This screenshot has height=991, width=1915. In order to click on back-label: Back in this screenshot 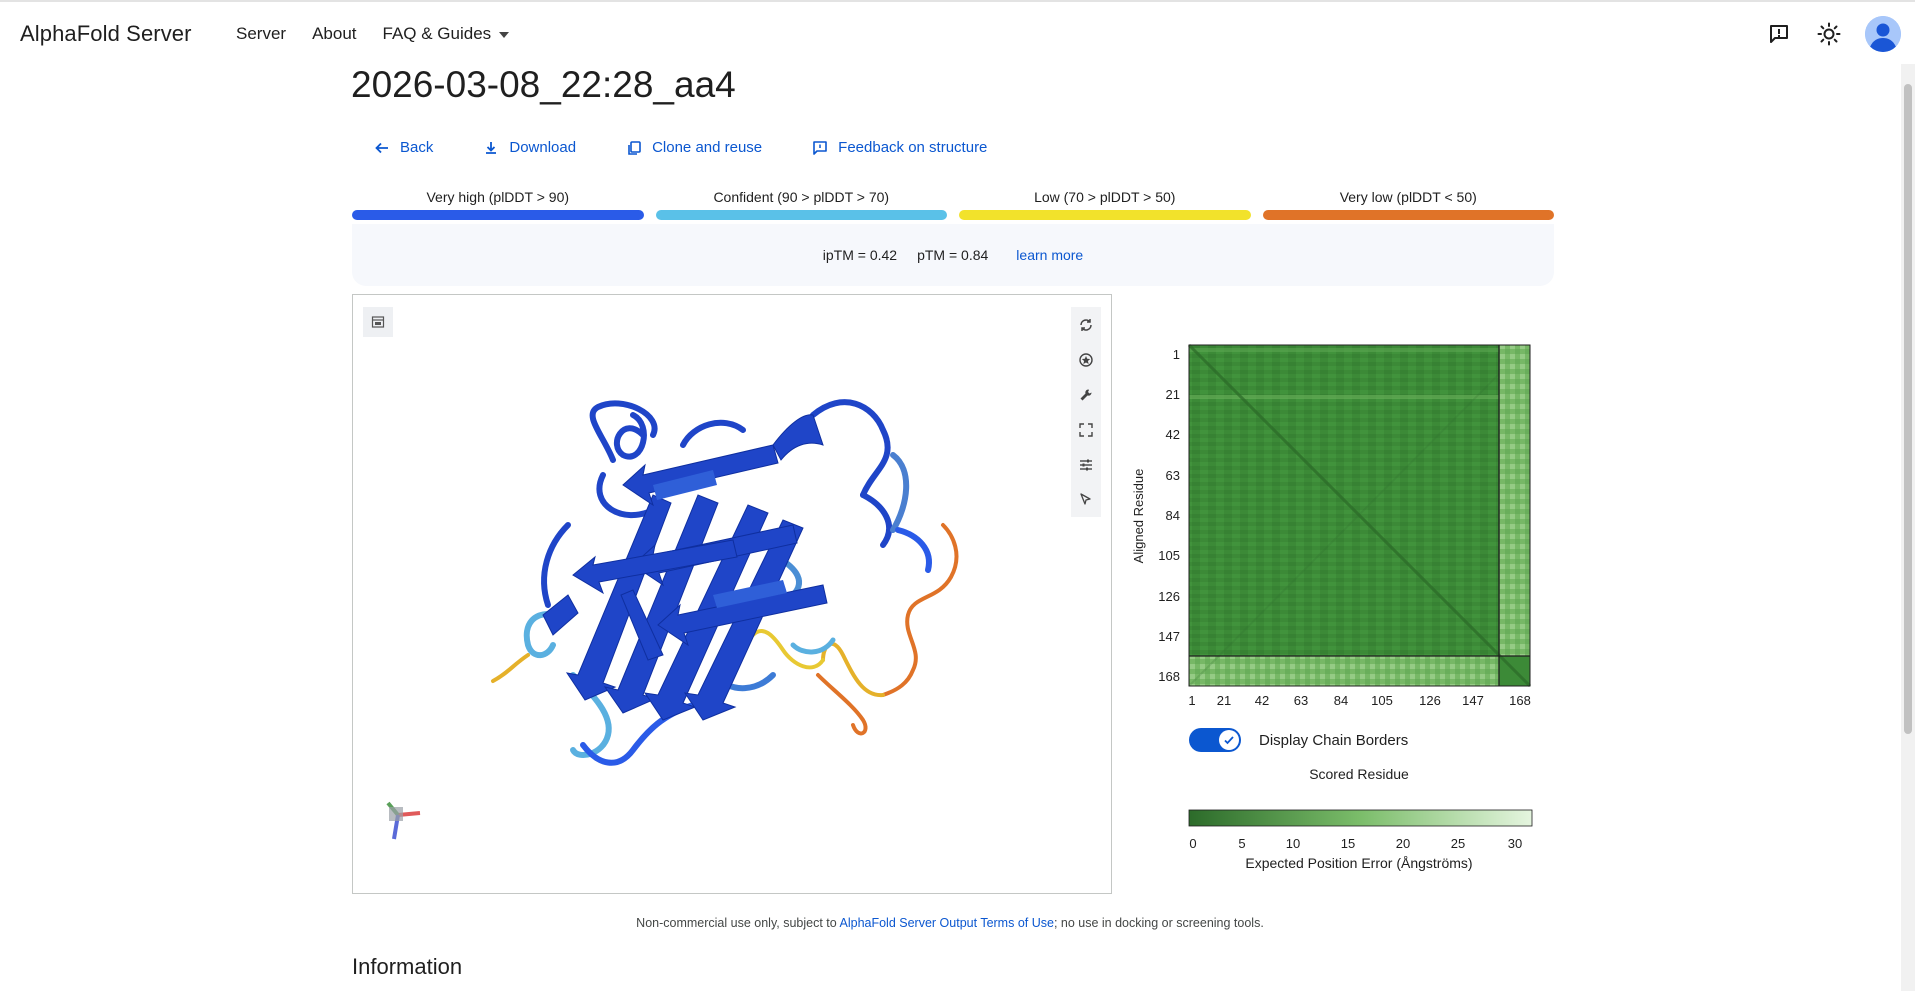, I will do `click(417, 147)`.